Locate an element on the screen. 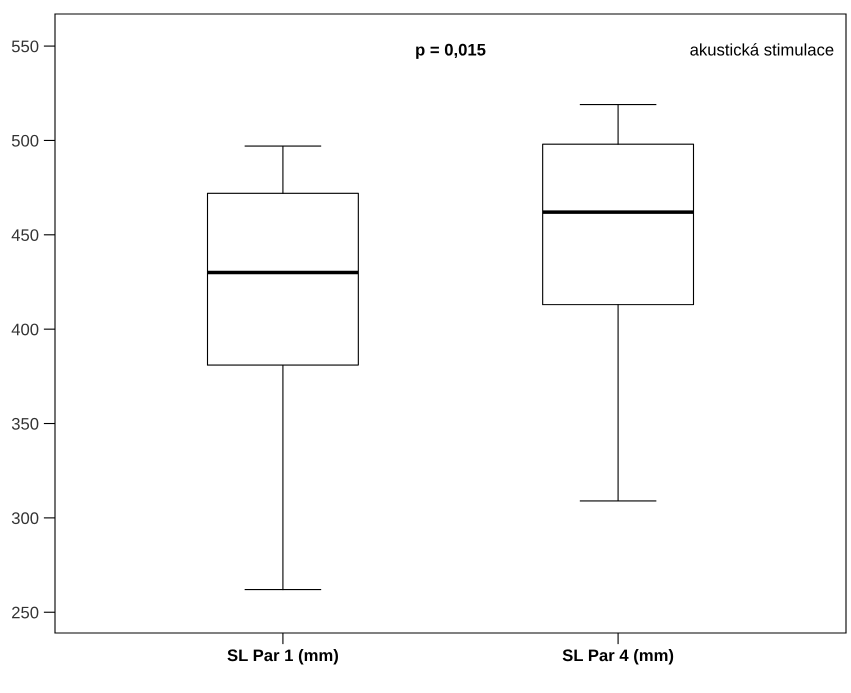  y-tick-label: 350 is located at coordinates (25, 424).